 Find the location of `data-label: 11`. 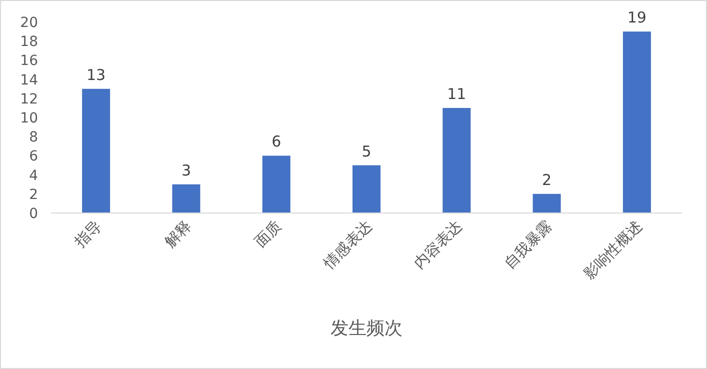

data-label: 11 is located at coordinates (456, 93).